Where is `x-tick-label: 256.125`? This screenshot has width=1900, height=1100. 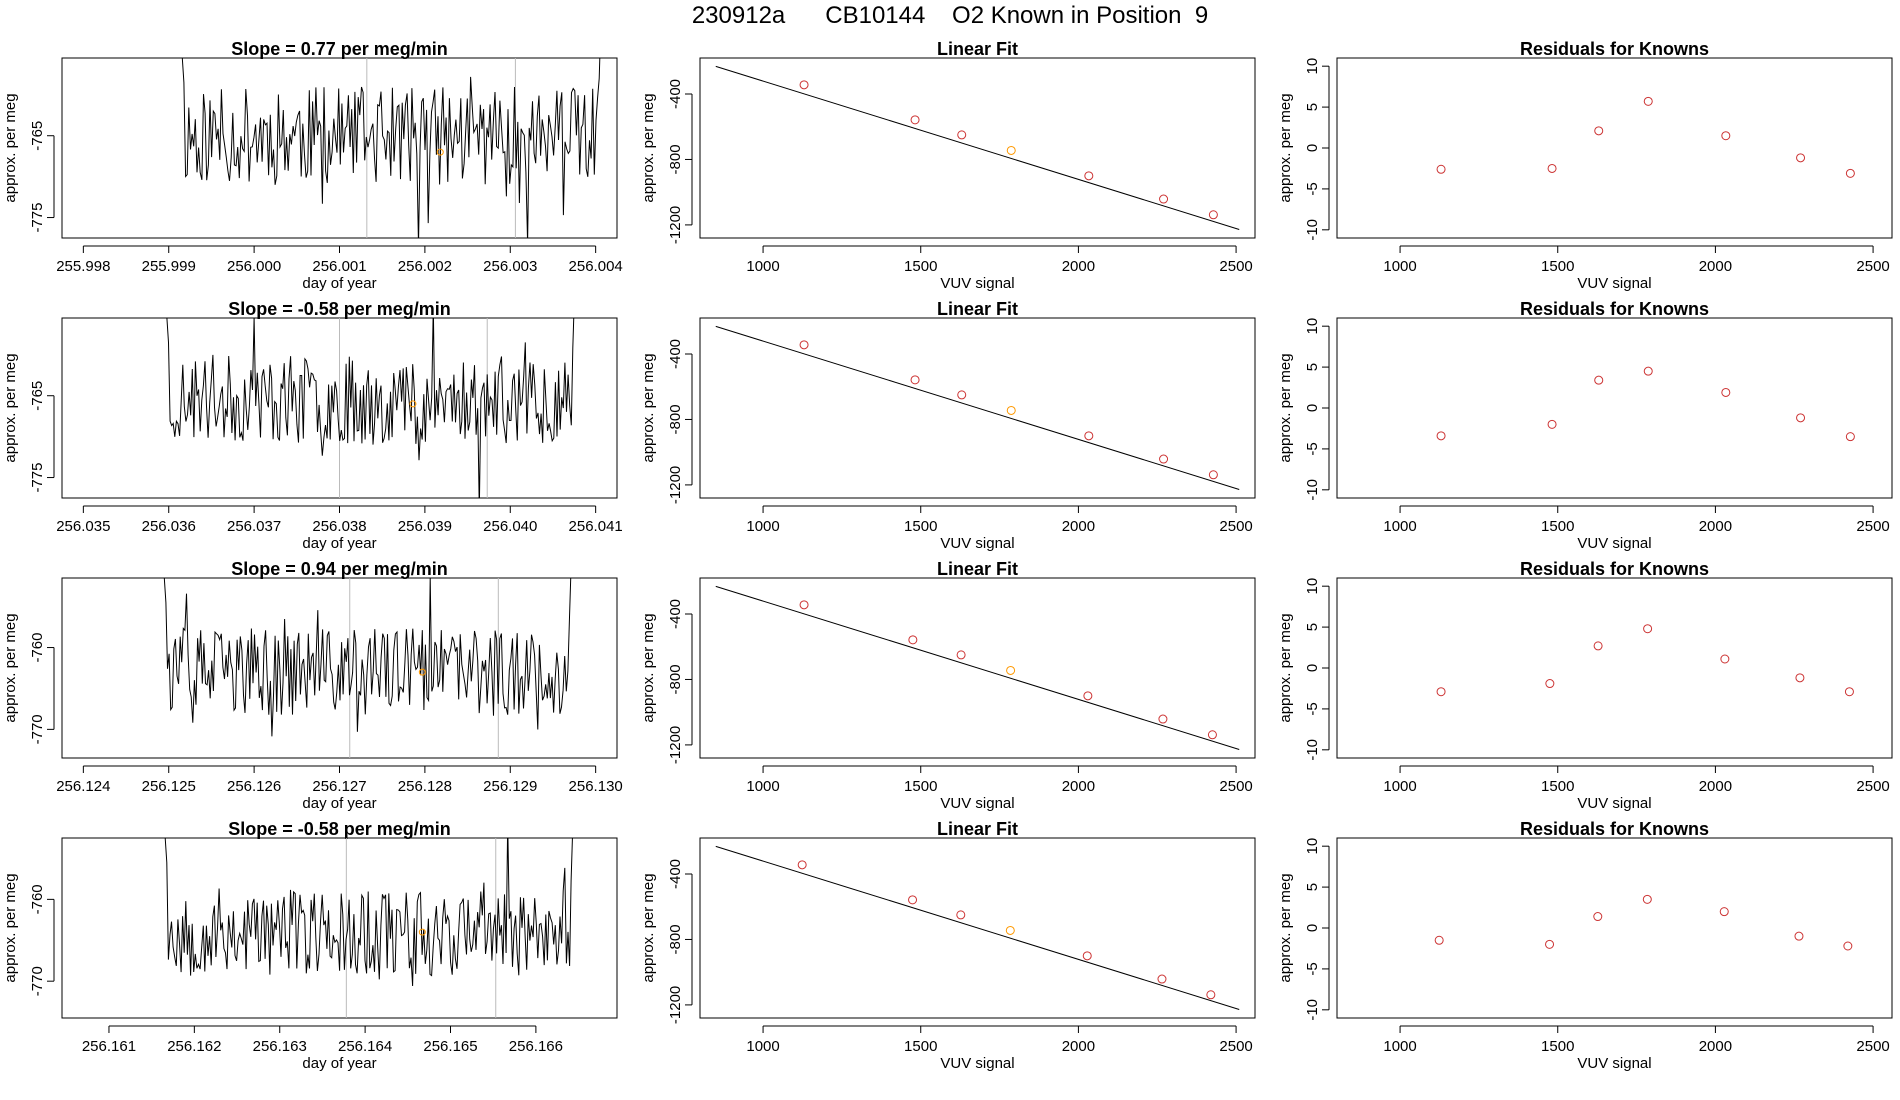
x-tick-label: 256.125 is located at coordinates (169, 786).